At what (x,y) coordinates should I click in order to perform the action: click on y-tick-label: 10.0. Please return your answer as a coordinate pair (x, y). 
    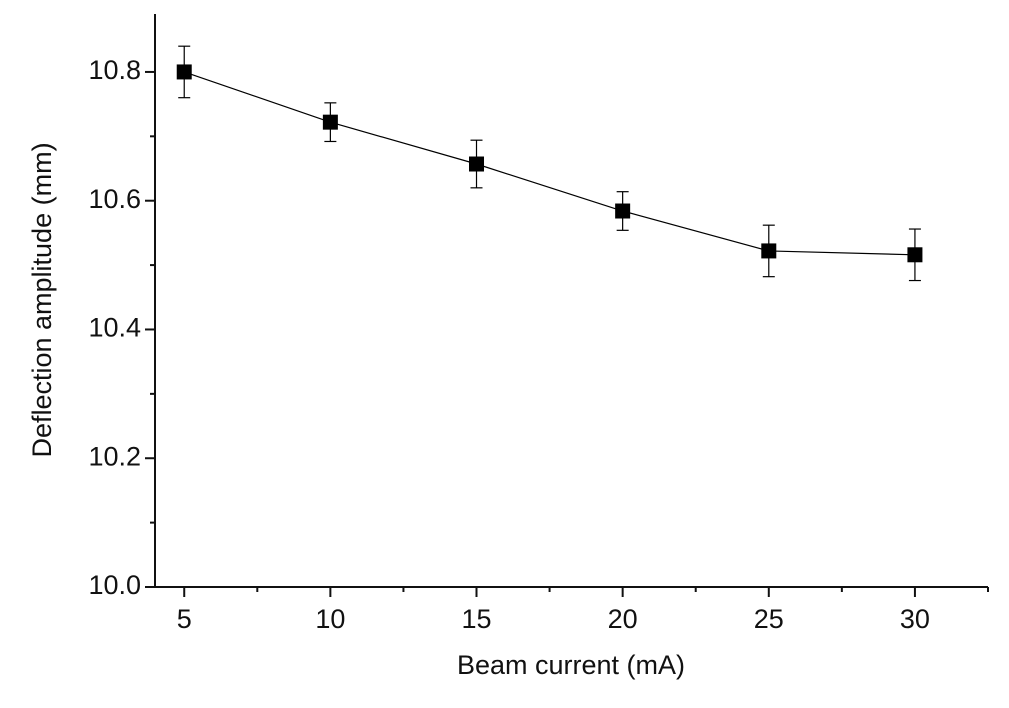
    Looking at the image, I should click on (114, 585).